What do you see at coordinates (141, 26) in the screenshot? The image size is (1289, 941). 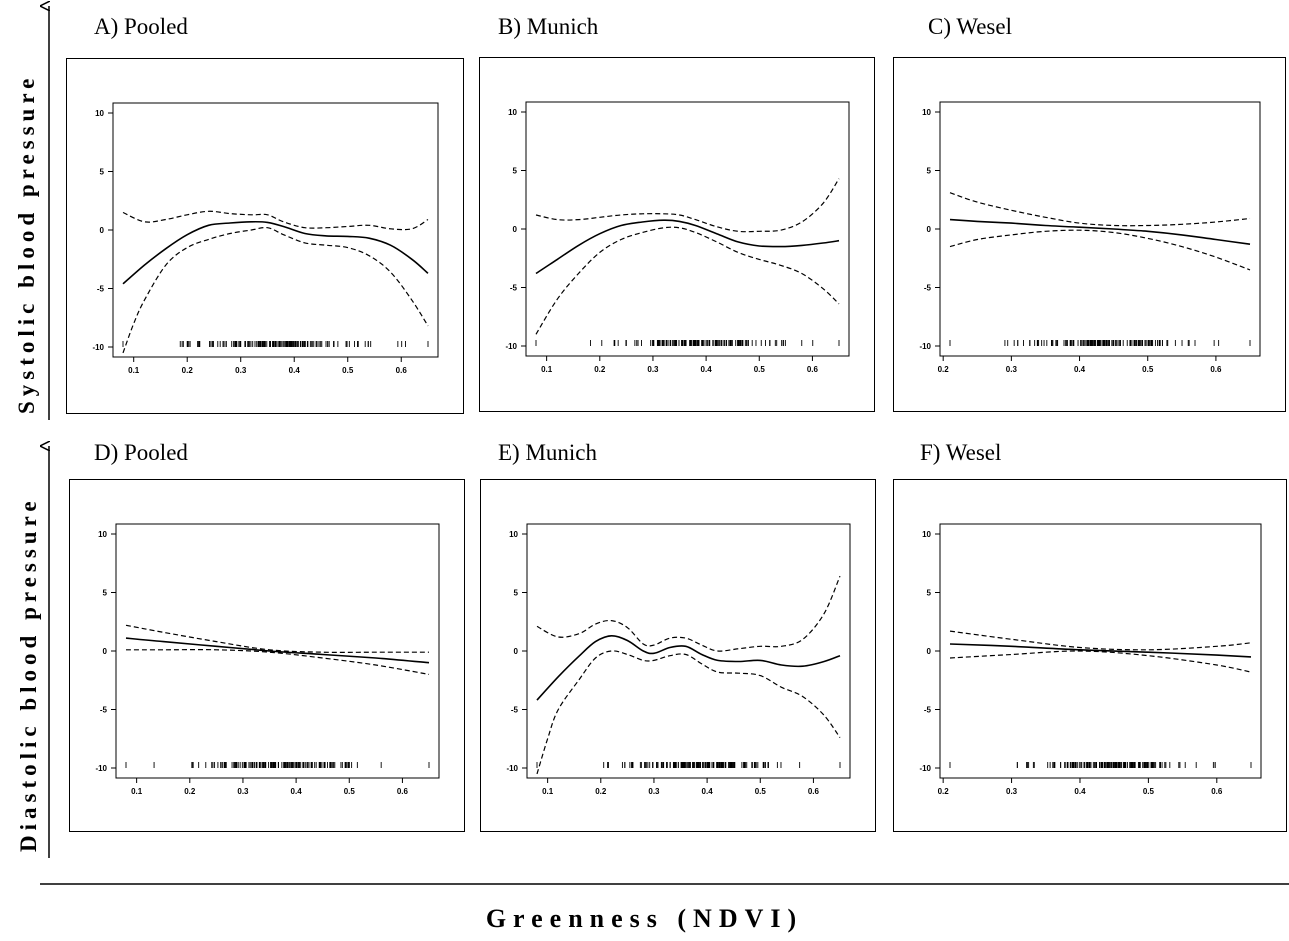 I see `panel-title-a: A) Pooled` at bounding box center [141, 26].